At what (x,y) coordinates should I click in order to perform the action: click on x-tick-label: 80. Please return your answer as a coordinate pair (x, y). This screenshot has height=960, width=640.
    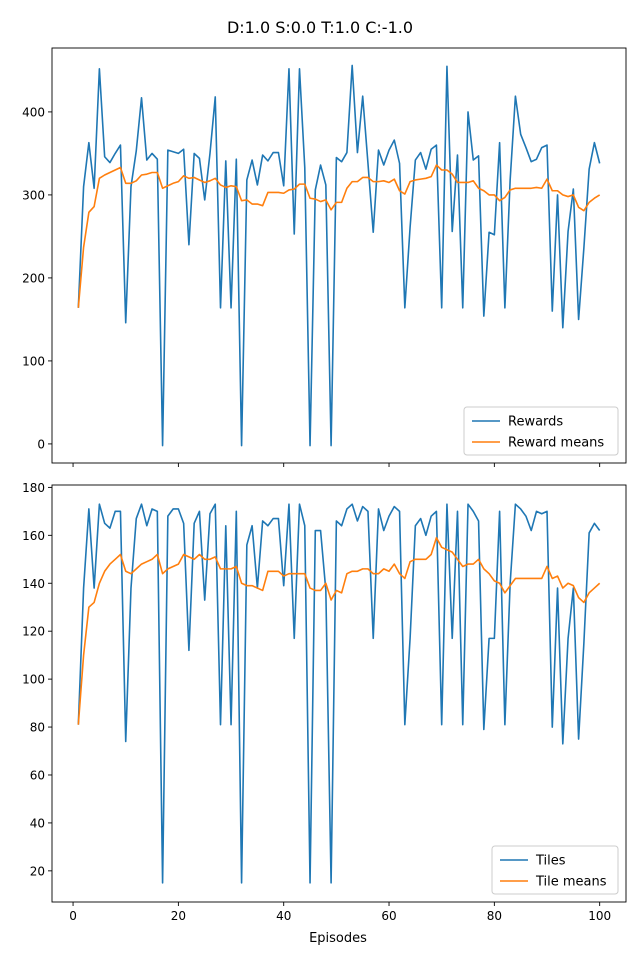
    Looking at the image, I should click on (494, 916).